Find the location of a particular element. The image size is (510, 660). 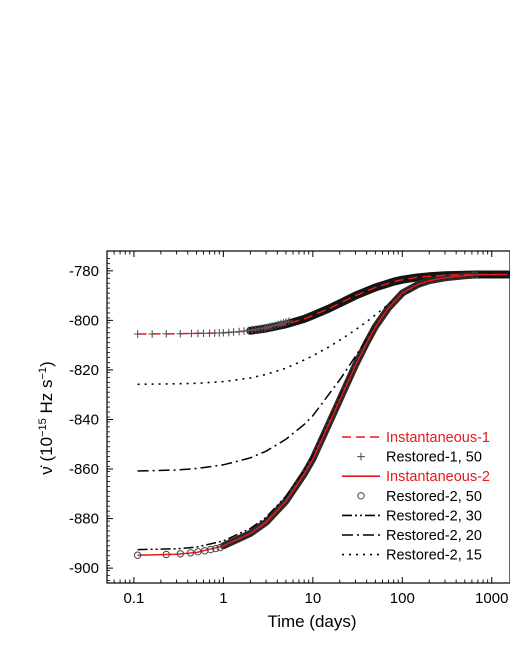

y-tick-label: -800 is located at coordinates (84, 320).